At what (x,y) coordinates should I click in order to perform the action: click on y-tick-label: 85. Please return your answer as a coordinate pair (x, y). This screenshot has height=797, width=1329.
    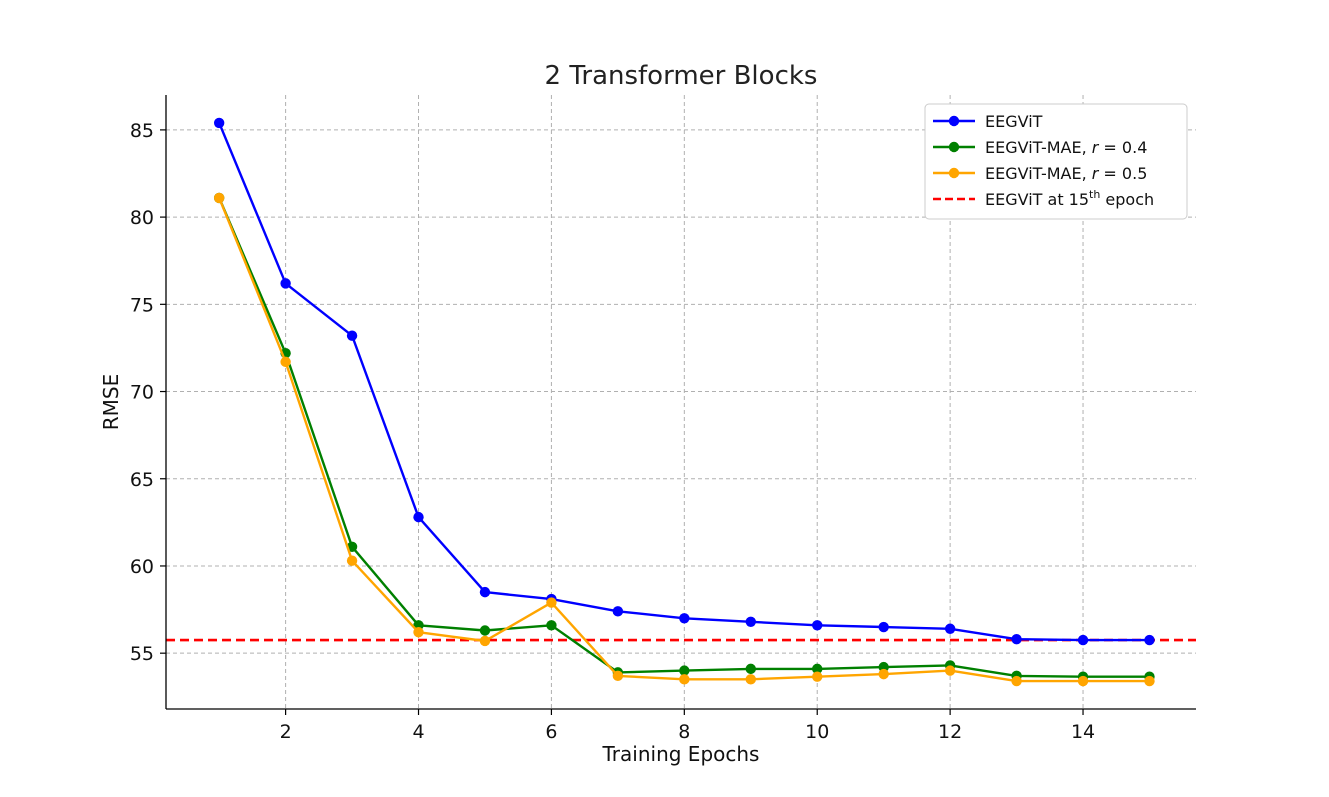
    Looking at the image, I should click on (142, 131).